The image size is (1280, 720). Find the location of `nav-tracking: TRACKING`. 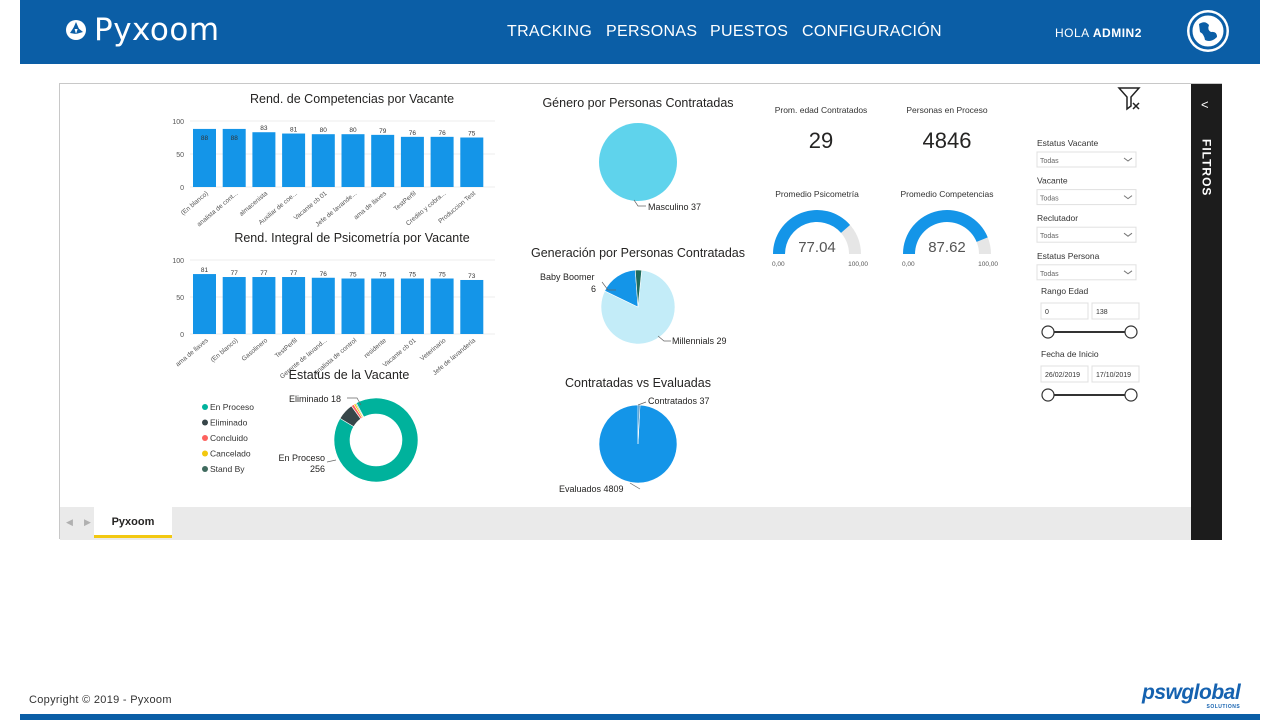

nav-tracking: TRACKING is located at coordinates (550, 31).